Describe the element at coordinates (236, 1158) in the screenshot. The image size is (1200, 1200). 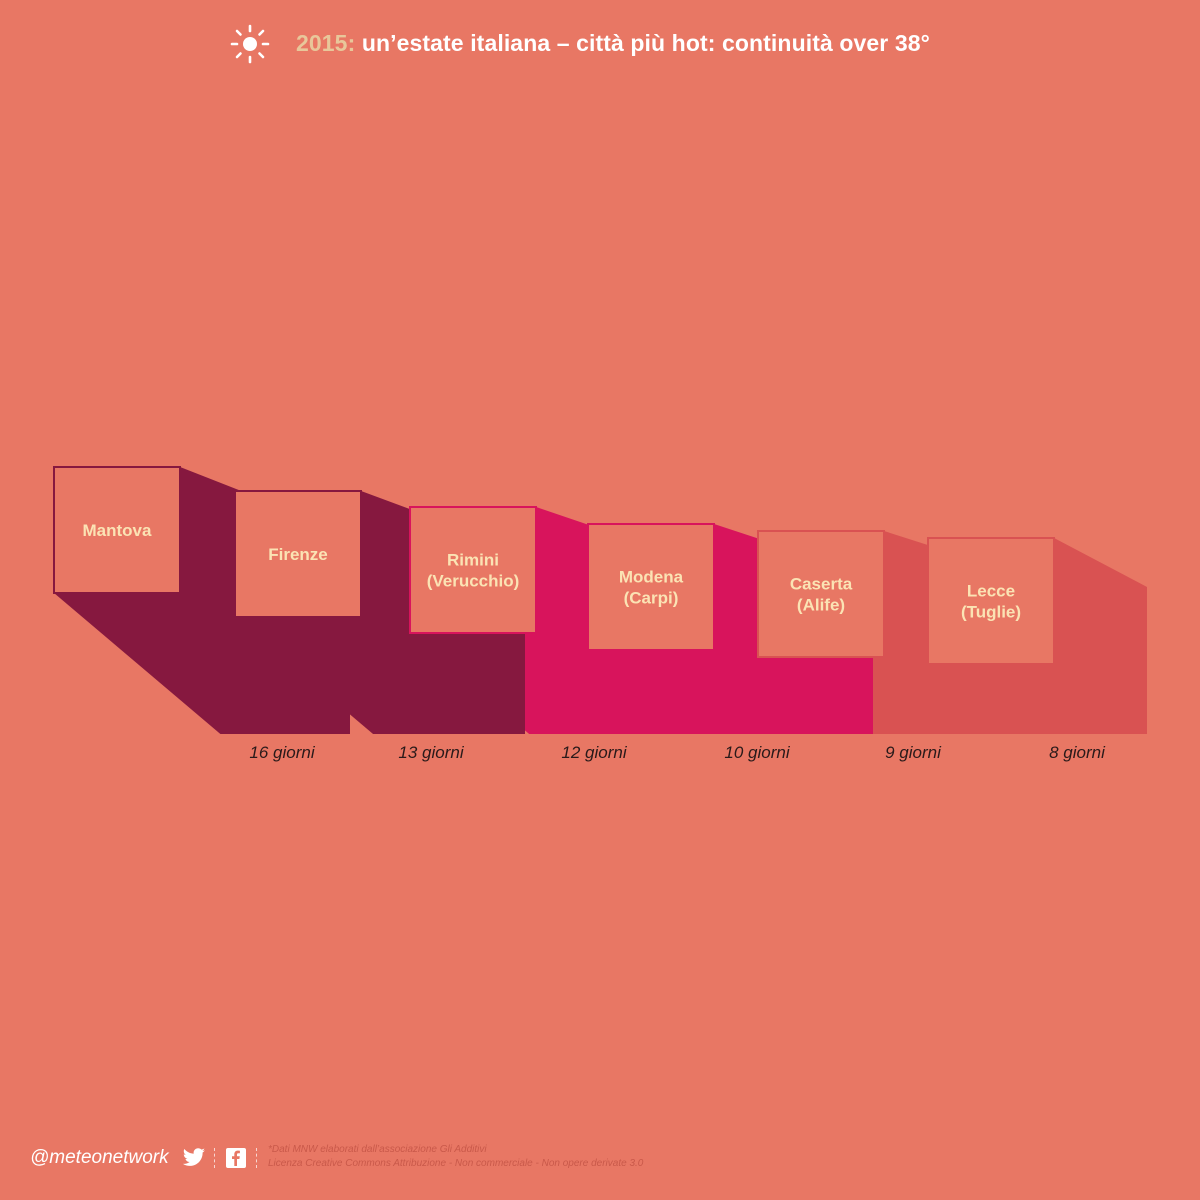
I see `facebook-icon` at that location.